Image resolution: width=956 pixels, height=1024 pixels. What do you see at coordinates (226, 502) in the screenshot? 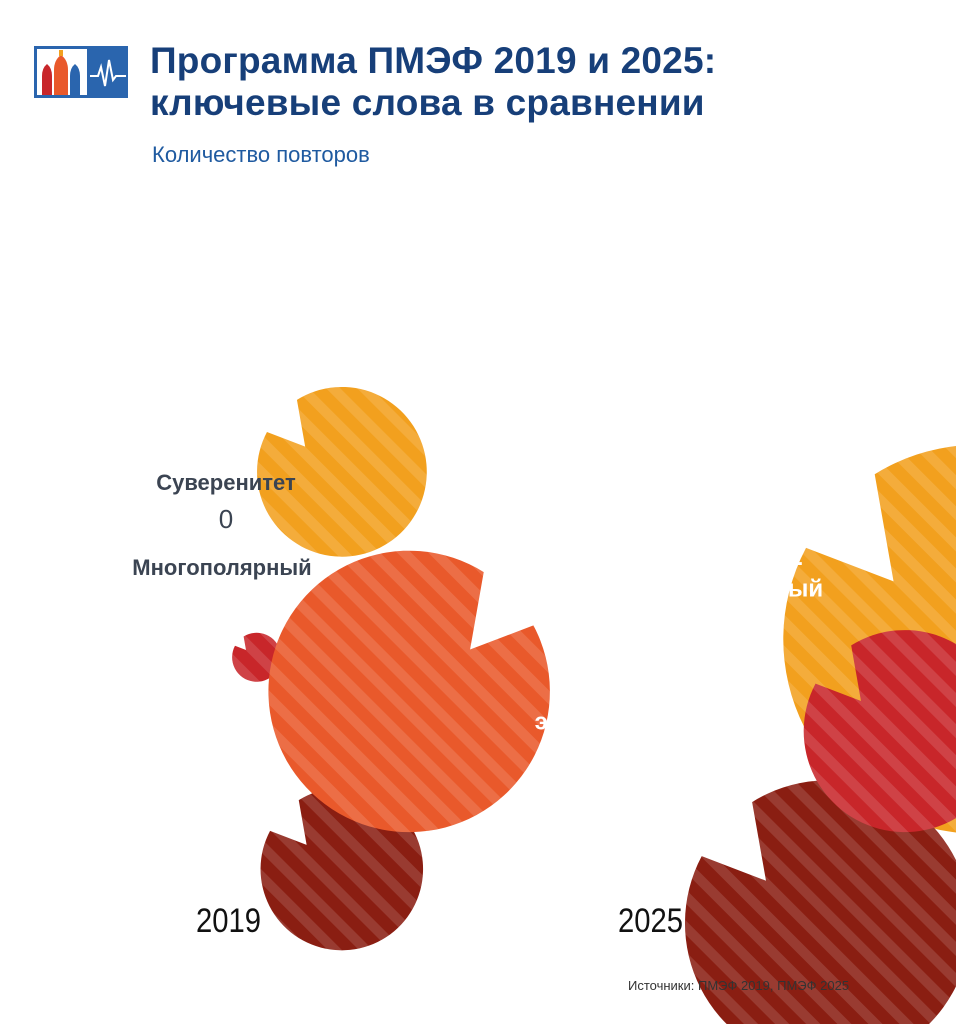
I see `bubble-sovereignty-2019: Суверенитет 0` at bounding box center [226, 502].